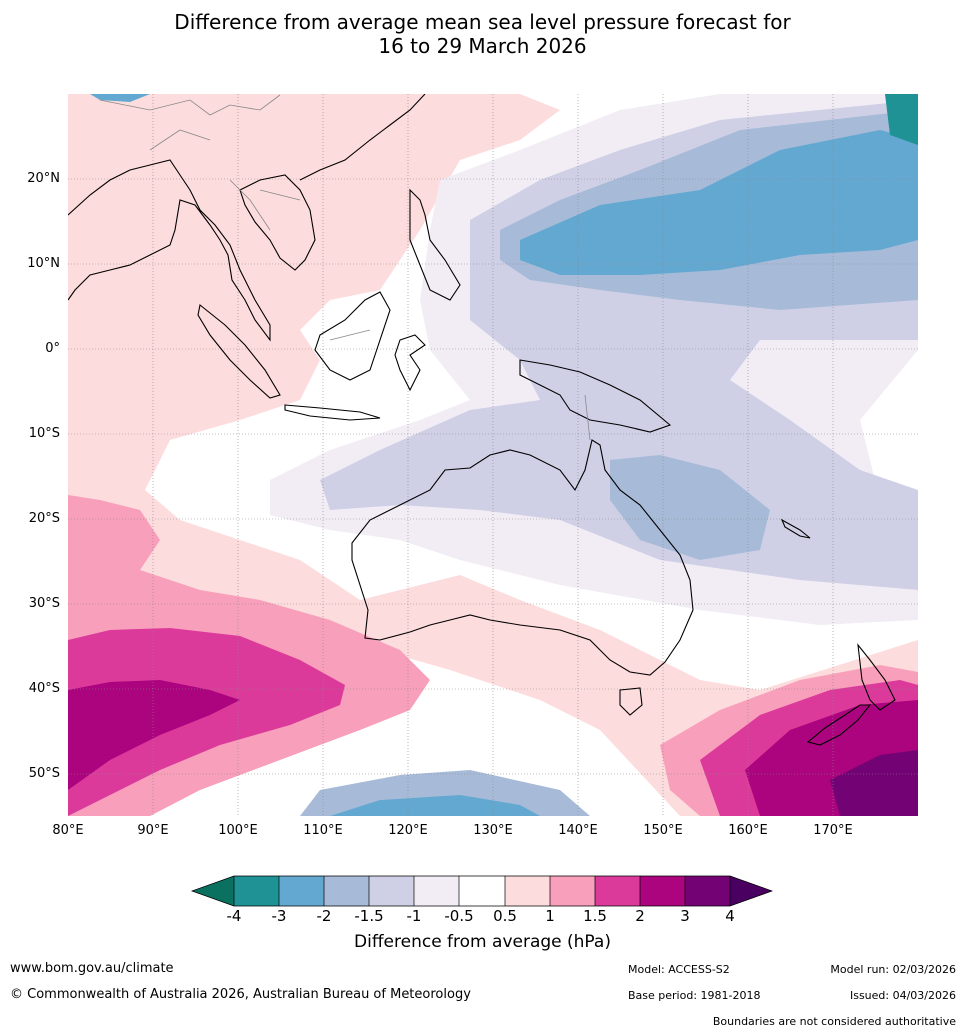 The image size is (965, 1035). I want to click on anomaly-region-n2-south, so click(435, 805).